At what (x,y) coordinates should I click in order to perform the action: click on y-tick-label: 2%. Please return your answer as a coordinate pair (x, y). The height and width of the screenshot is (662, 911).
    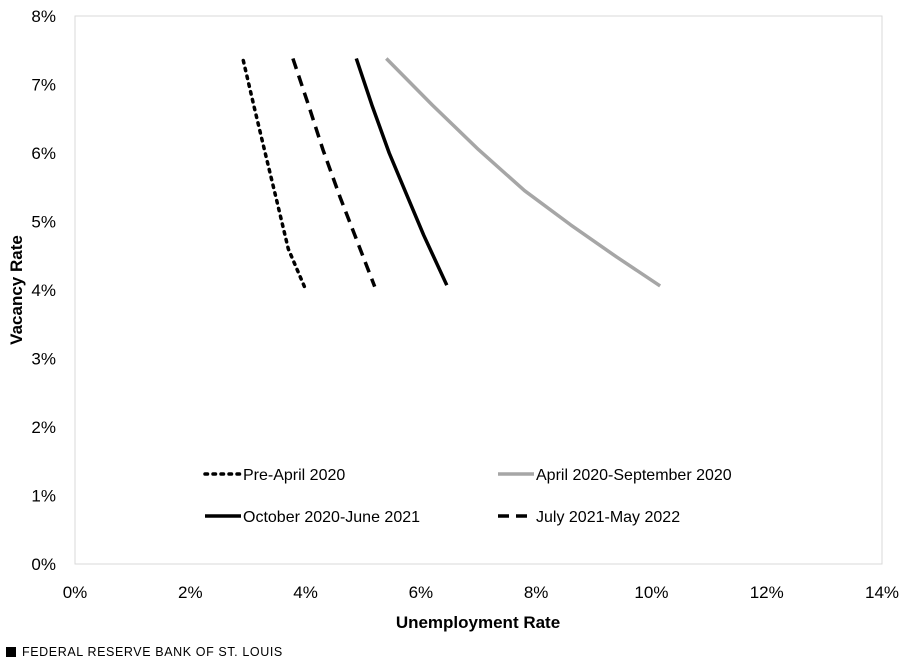
    Looking at the image, I should click on (43, 427).